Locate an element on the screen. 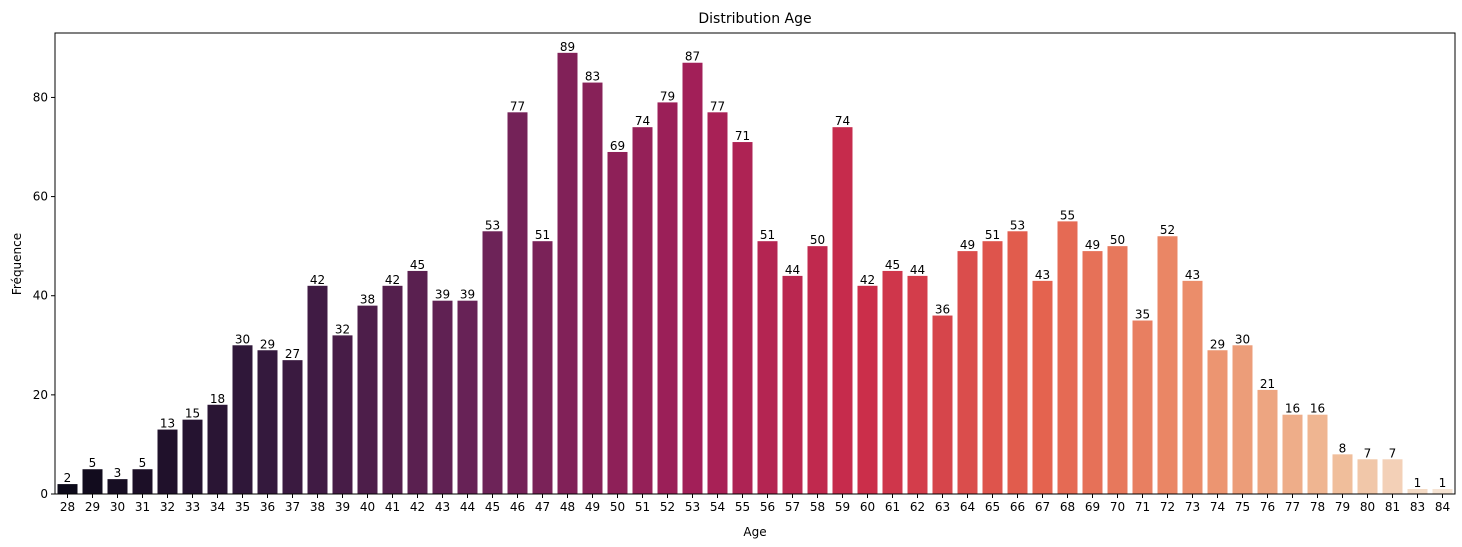  x-tick-label: 28 is located at coordinates (67, 507).